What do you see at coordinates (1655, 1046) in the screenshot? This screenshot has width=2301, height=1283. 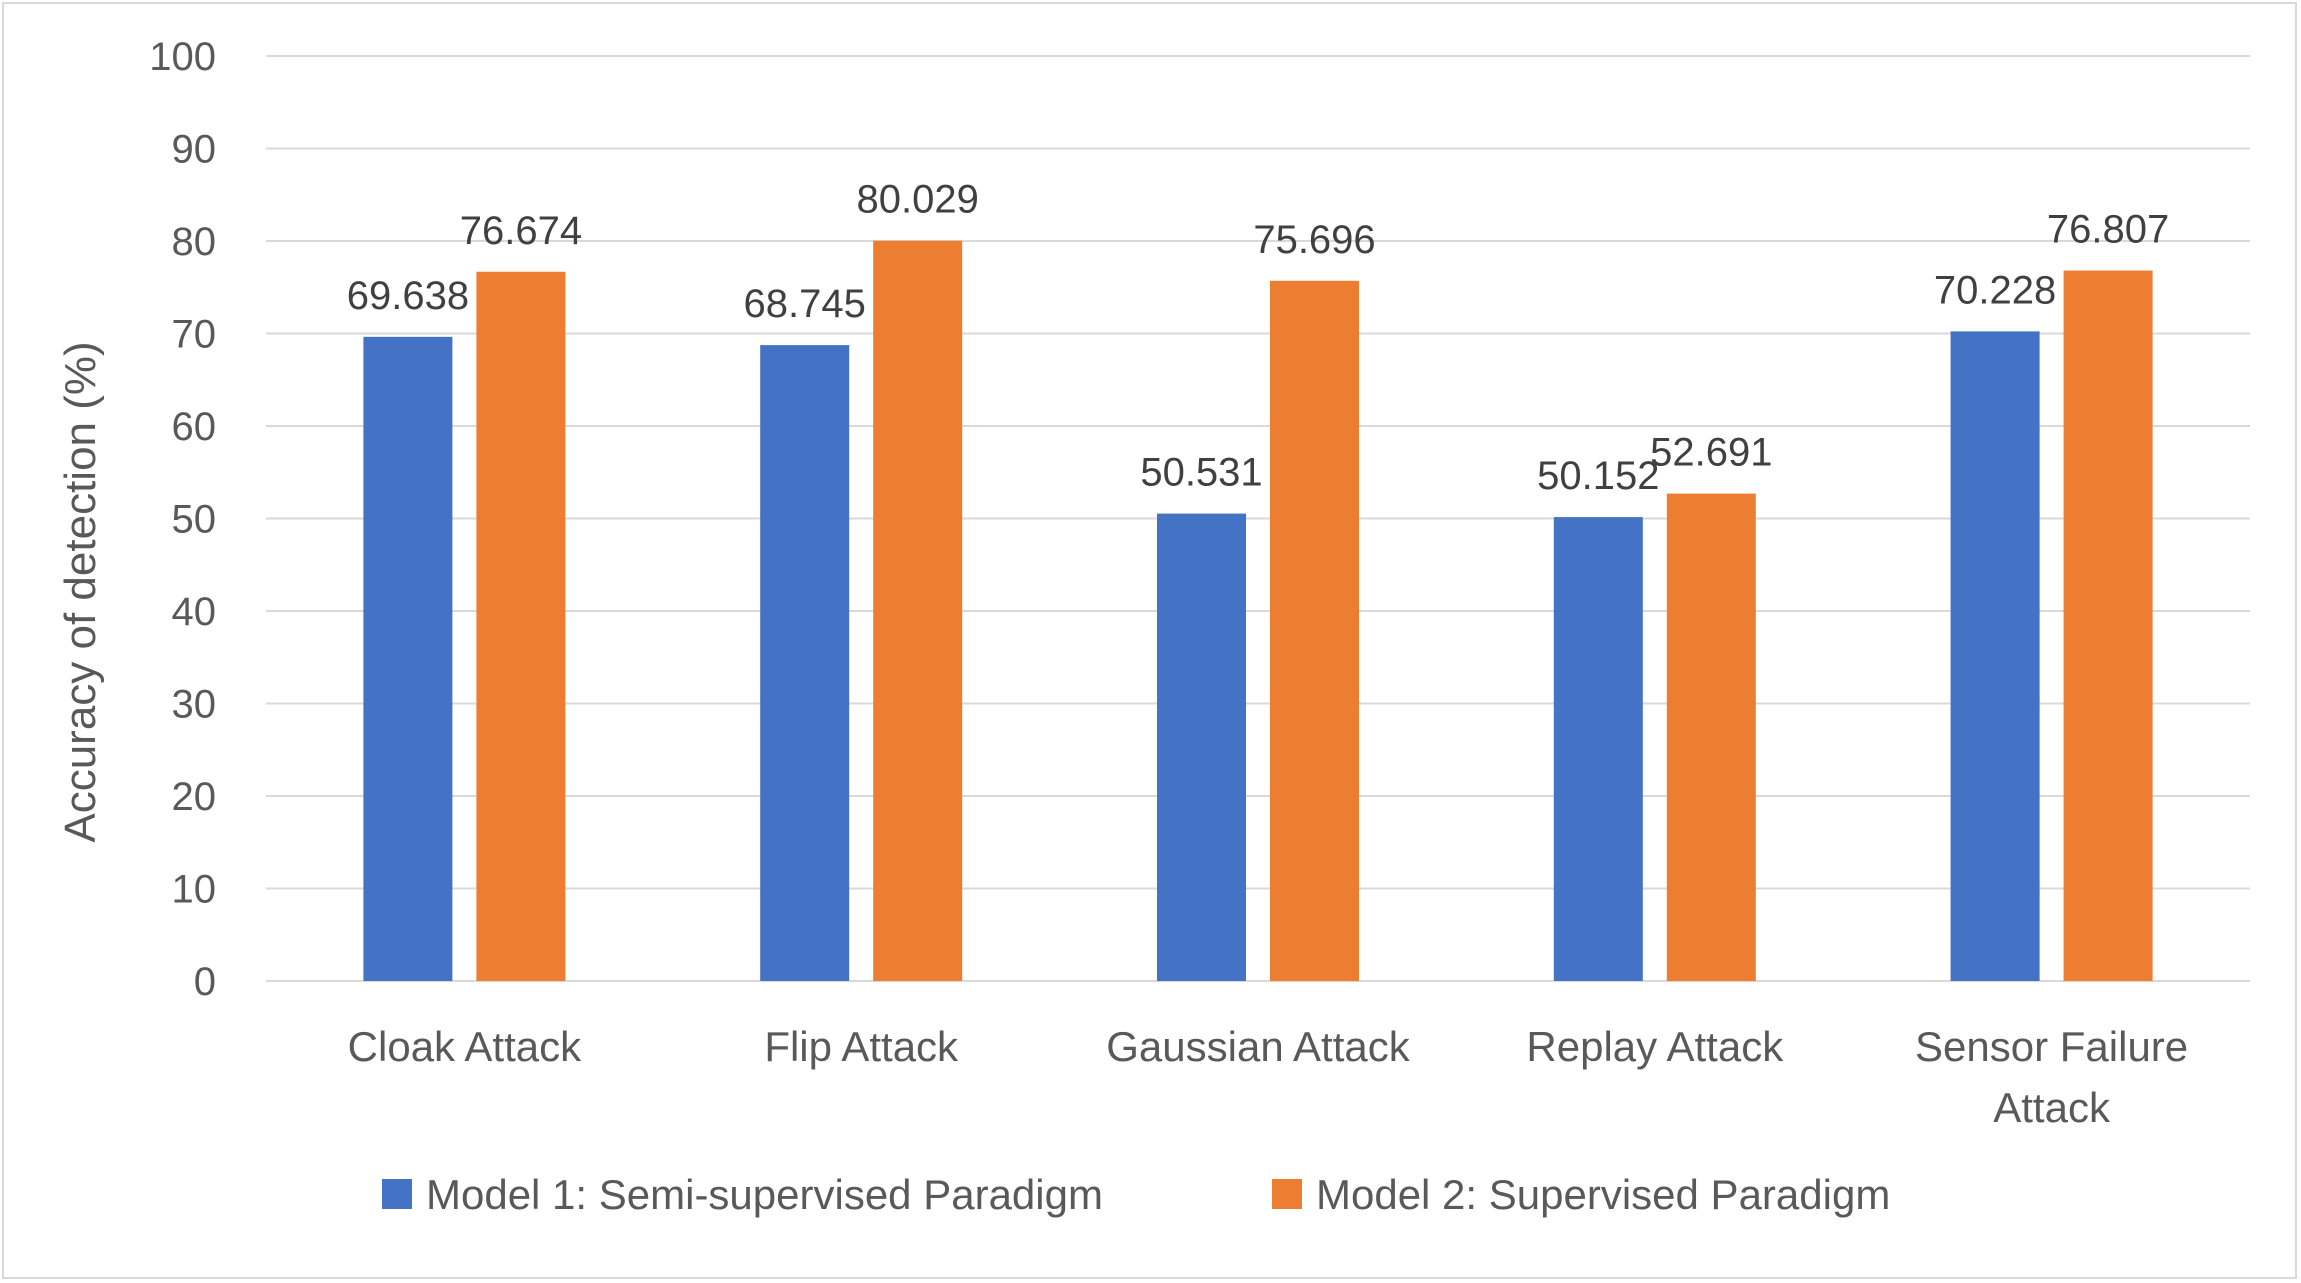 I see `x-tick-label: Replay Attack` at bounding box center [1655, 1046].